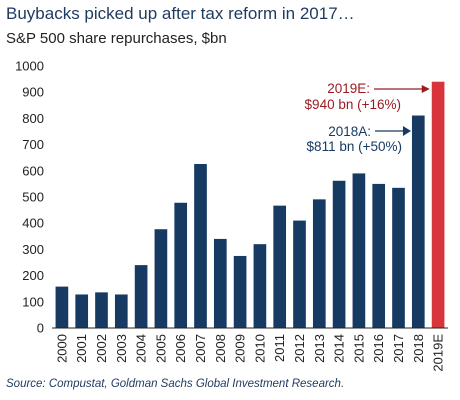 The height and width of the screenshot is (400, 460). Describe the element at coordinates (161, 278) in the screenshot. I see `bar-2005` at that location.